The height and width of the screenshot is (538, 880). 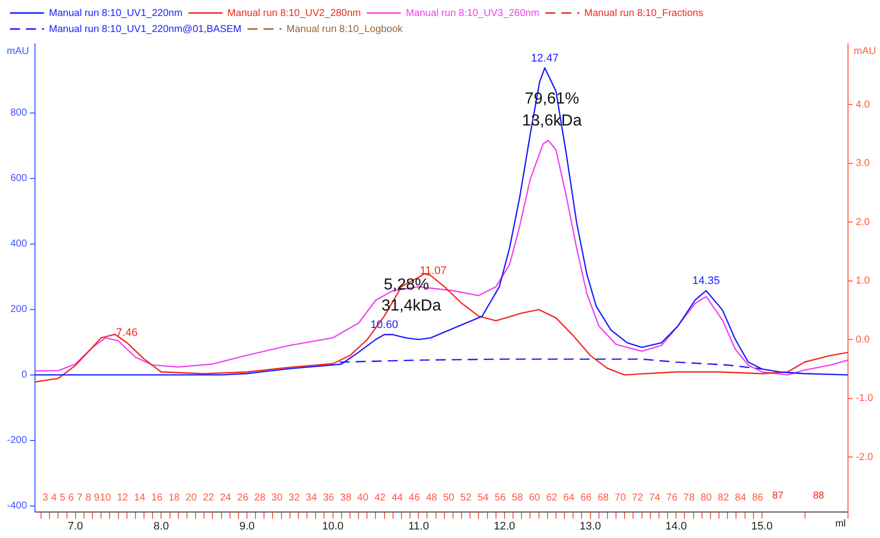 I want to click on line-series, so click(x=551, y=364).